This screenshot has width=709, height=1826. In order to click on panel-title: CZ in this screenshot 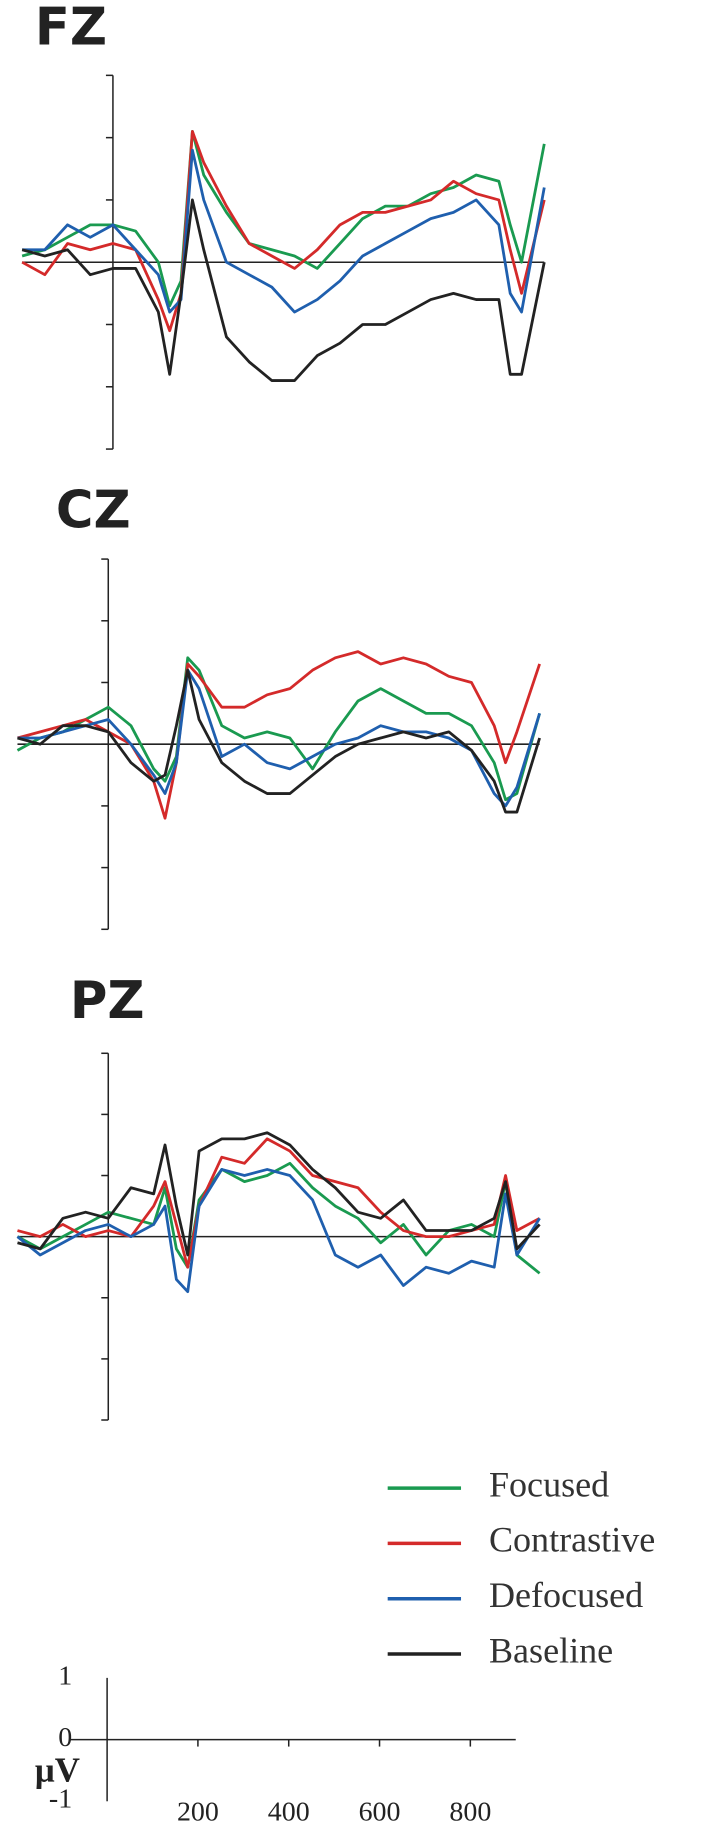, I will do `click(93, 511)`.